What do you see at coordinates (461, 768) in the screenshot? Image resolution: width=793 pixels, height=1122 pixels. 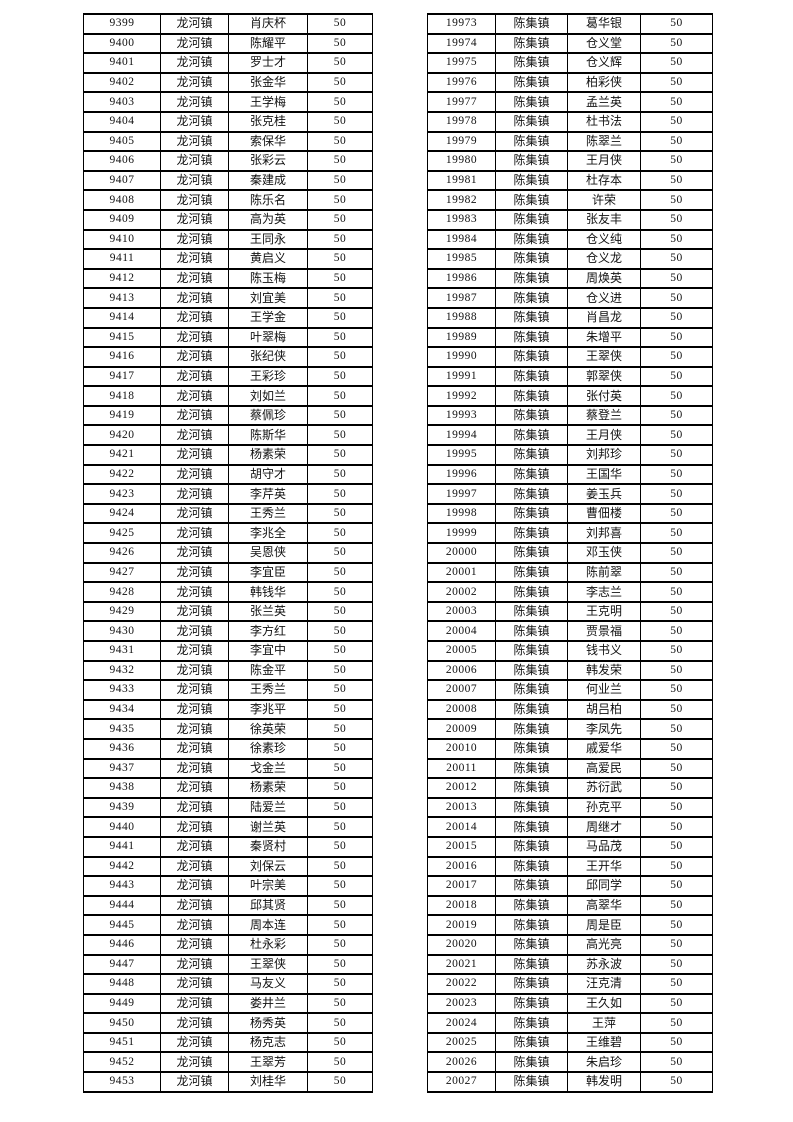 I see `cell-id: 20011` at bounding box center [461, 768].